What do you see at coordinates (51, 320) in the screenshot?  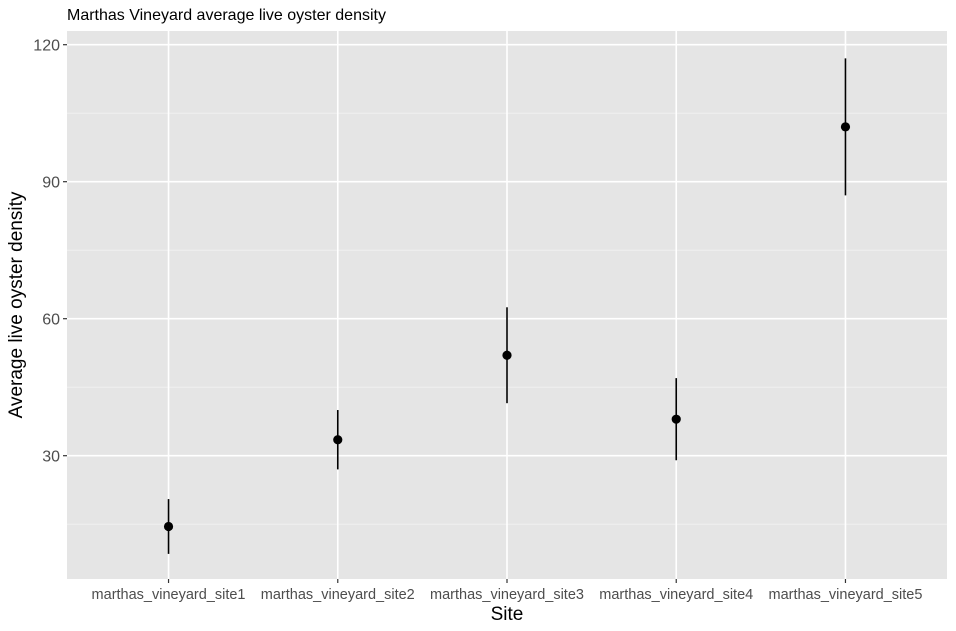 I see `y-tick-label: 60` at bounding box center [51, 320].